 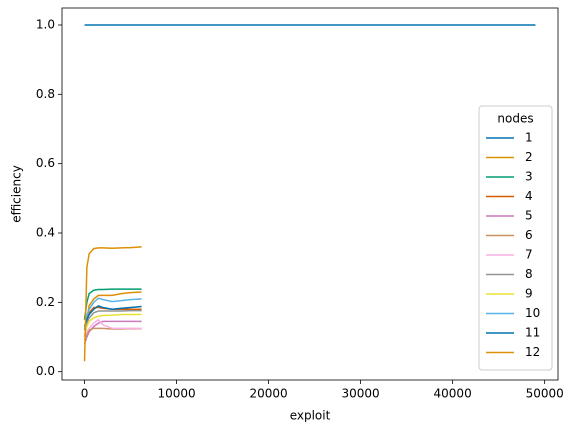 I want to click on y-tick-label: 0.4, so click(x=45, y=233).